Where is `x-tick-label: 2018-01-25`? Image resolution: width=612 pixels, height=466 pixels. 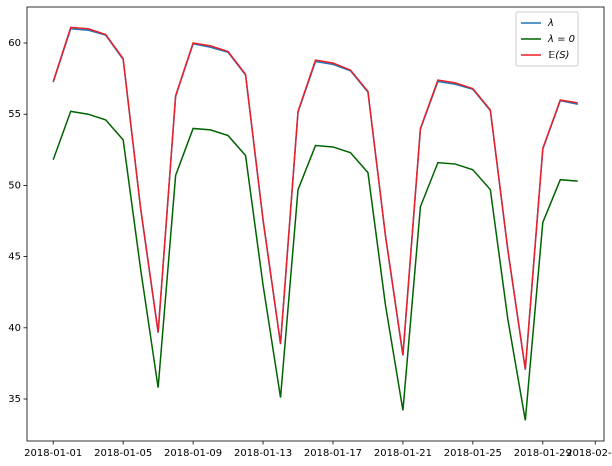
x-tick-label: 2018-01-25 is located at coordinates (473, 453).